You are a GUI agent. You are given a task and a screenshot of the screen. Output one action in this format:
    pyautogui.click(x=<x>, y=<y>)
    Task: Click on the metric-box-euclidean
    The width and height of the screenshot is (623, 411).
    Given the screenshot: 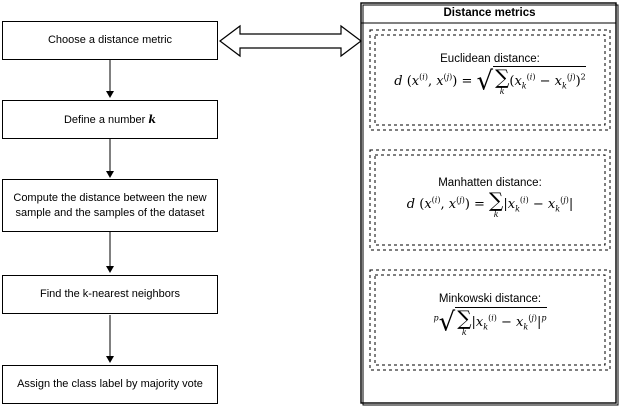 What is the action you would take?
    pyautogui.click(x=490, y=80)
    